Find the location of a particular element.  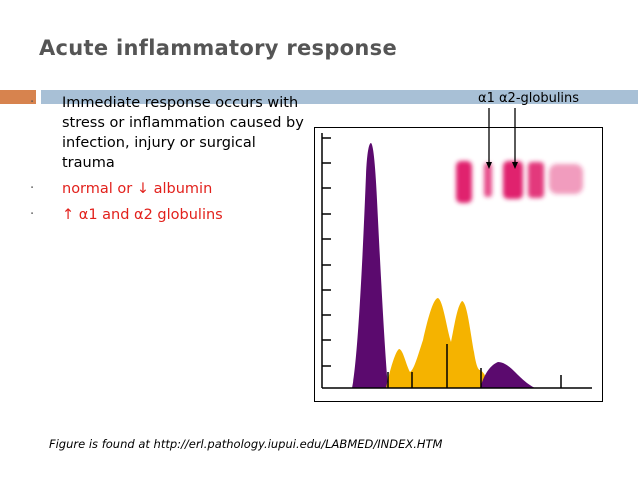

slide-title: Acute inflammatory response is located at coordinates (218, 48).